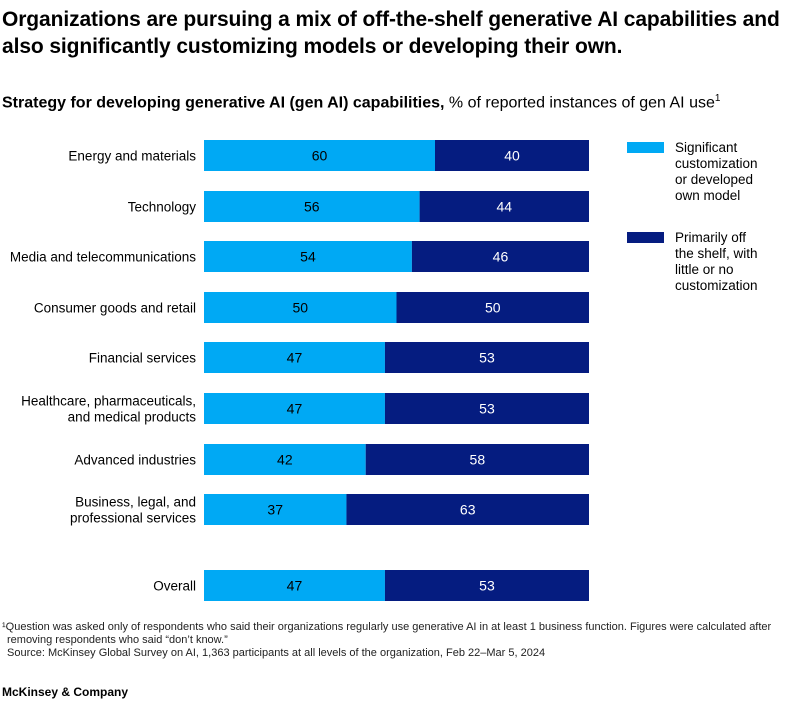 Image resolution: width=810 pixels, height=704 pixels. I want to click on category-label-line: Business, legal, and, so click(135, 502).